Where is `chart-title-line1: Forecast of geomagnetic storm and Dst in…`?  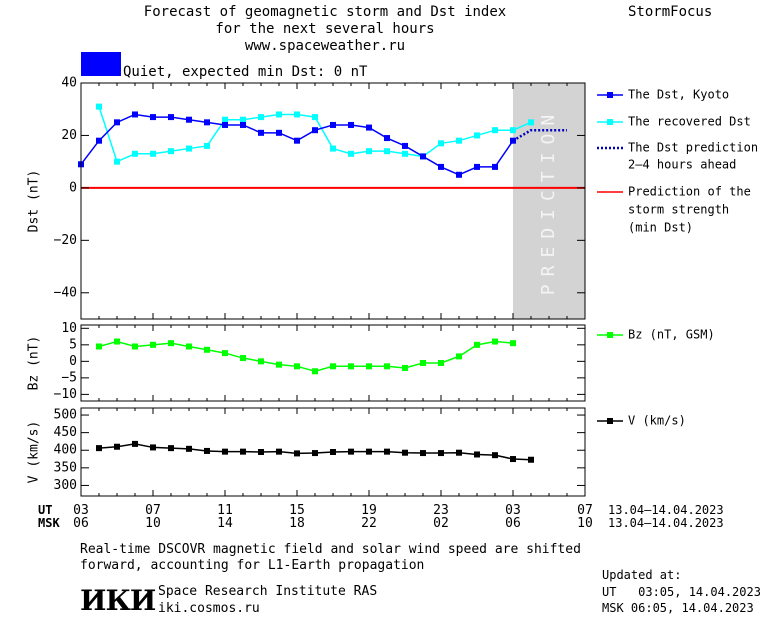 chart-title-line1: Forecast of geomagnetic storm and Dst in… is located at coordinates (325, 12).